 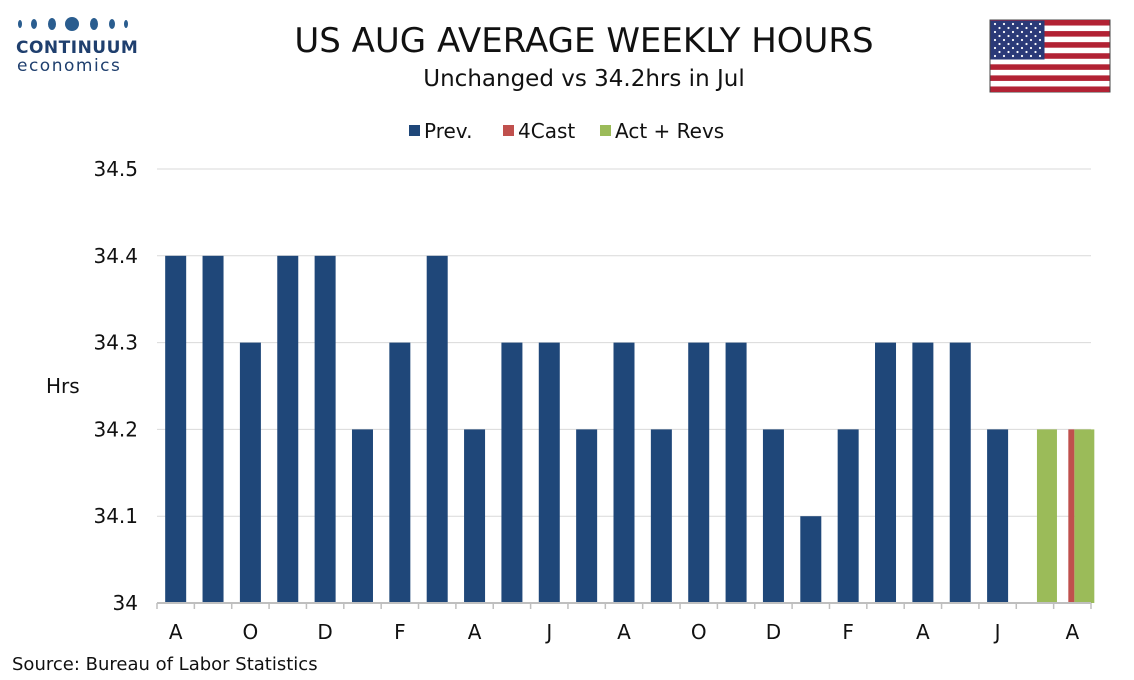 What do you see at coordinates (69, 66) in the screenshot?
I see `logo-sub: economics` at bounding box center [69, 66].